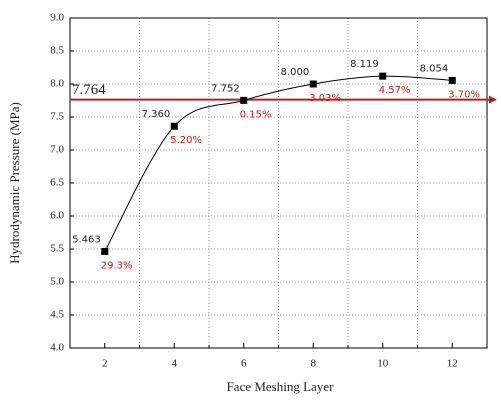 This screenshot has height=405, width=501. I want to click on value-label: 7.360, so click(156, 114).